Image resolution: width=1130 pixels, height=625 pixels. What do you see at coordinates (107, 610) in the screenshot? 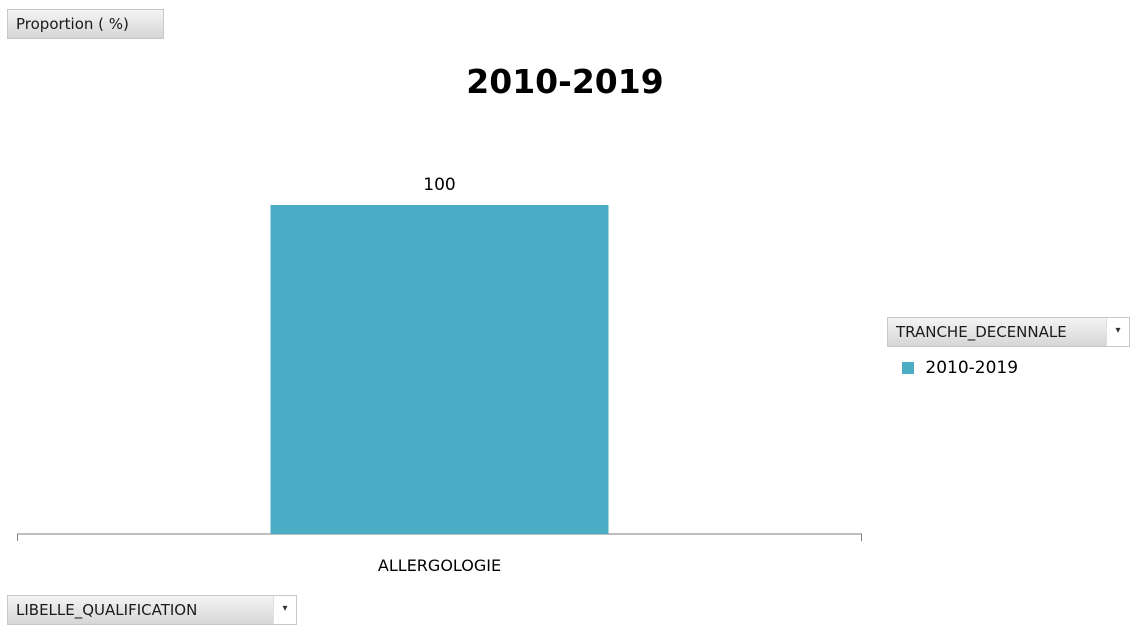
I see `row-field-label: LIBELLE_QUALIFICATION` at bounding box center [107, 610].